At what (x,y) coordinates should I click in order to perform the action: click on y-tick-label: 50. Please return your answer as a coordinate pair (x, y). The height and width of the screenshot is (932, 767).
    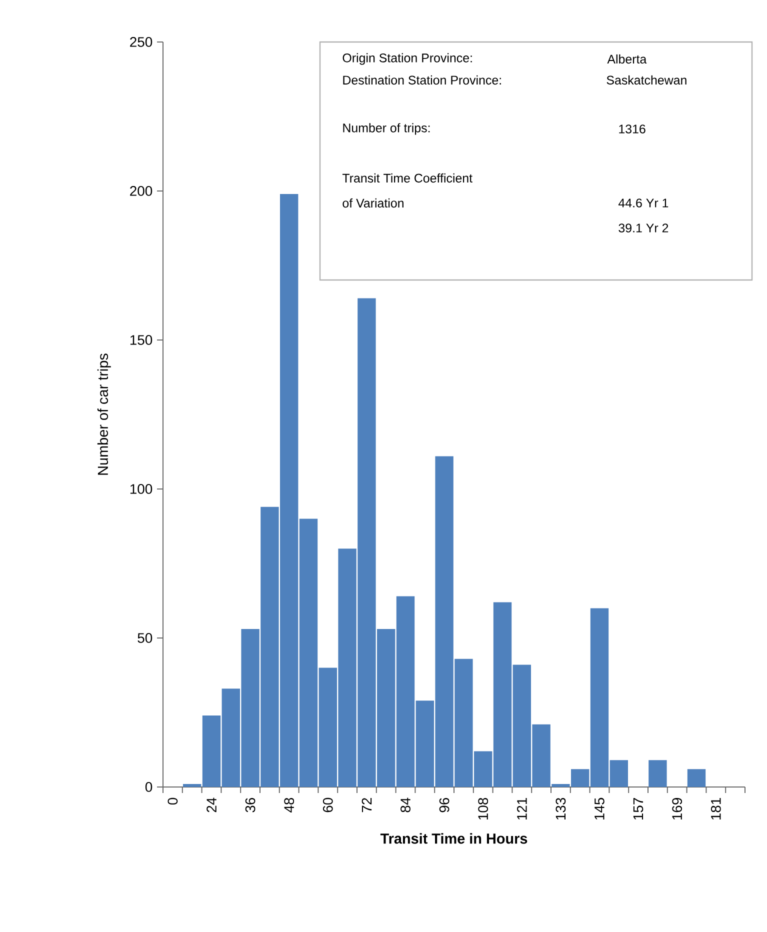
    Looking at the image, I should click on (145, 638).